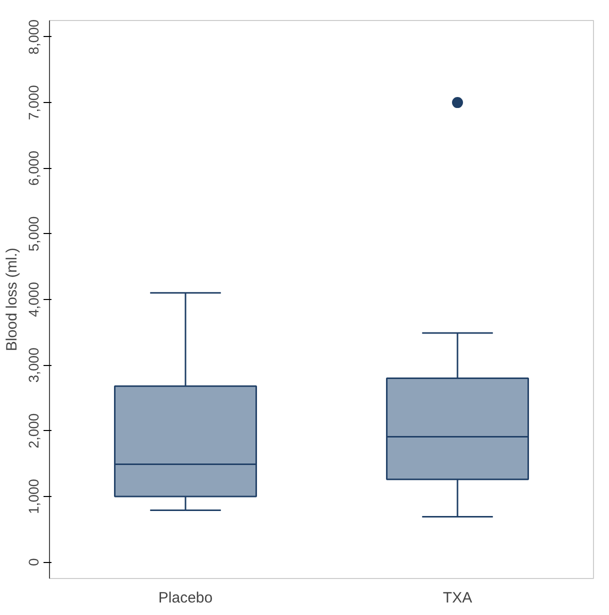  I want to click on y-tick-label: 4,000, so click(34, 300).